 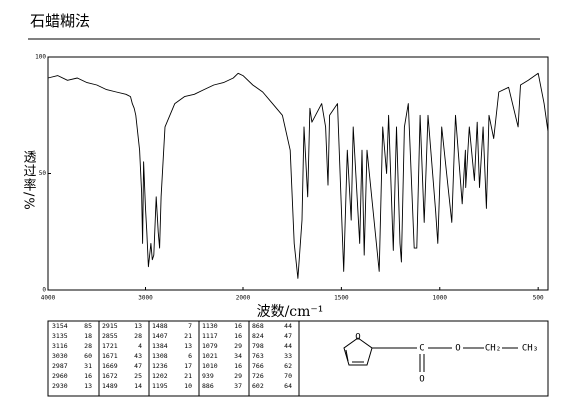 I want to click on peak-transmittance: 33, so click(x=288, y=356).